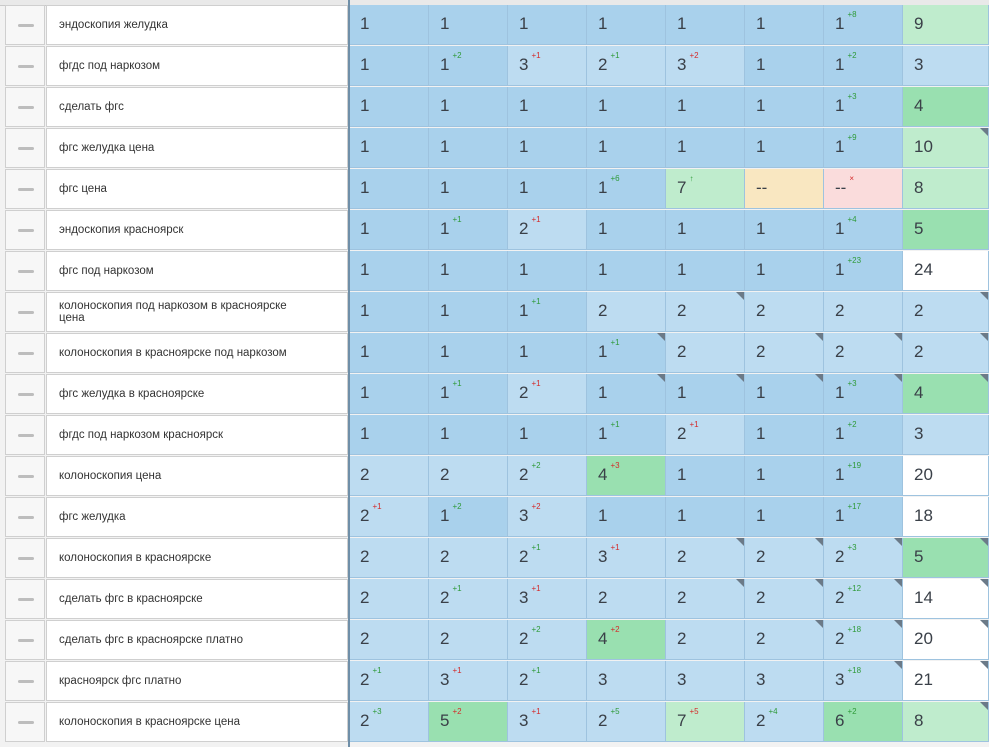 The width and height of the screenshot is (989, 747). I want to click on table-row: фгс желудка цена 1 1 1 1 1 1 1 +9 10, so click(494, 148).